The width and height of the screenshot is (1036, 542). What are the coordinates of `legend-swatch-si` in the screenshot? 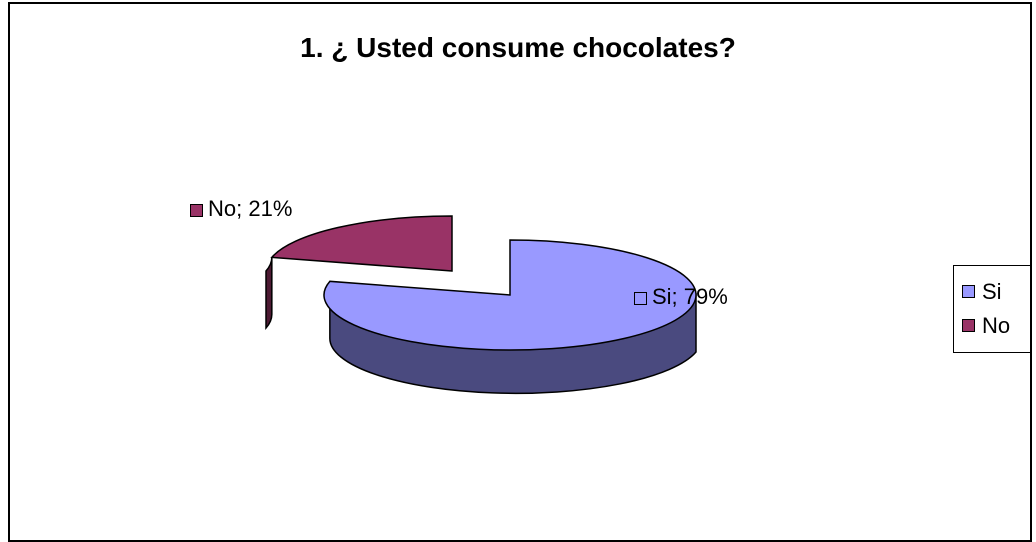 It's located at (968, 291).